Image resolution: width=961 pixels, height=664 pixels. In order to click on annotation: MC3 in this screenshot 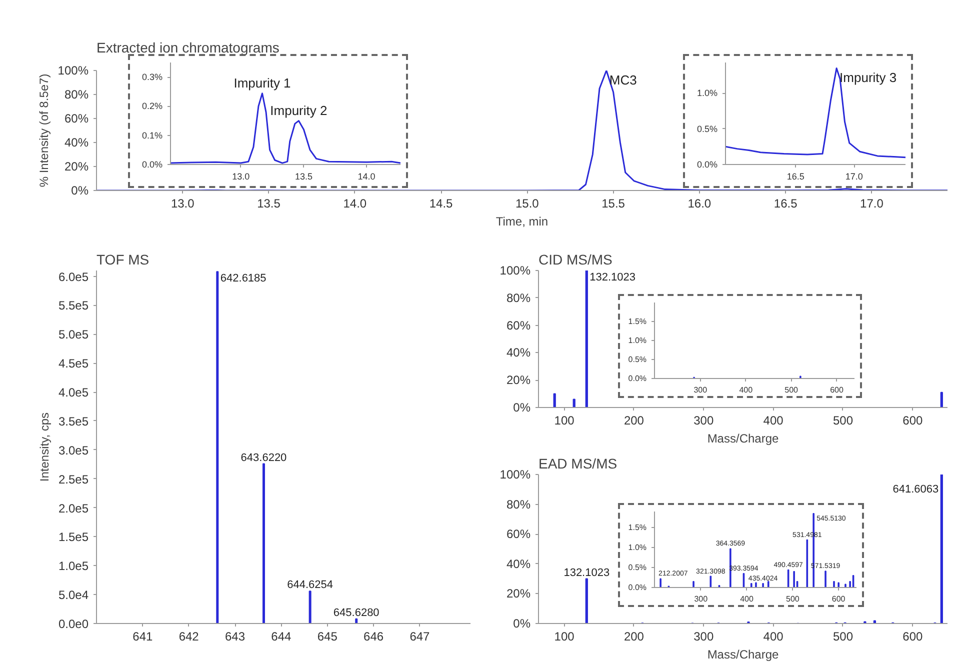, I will do `click(623, 80)`.